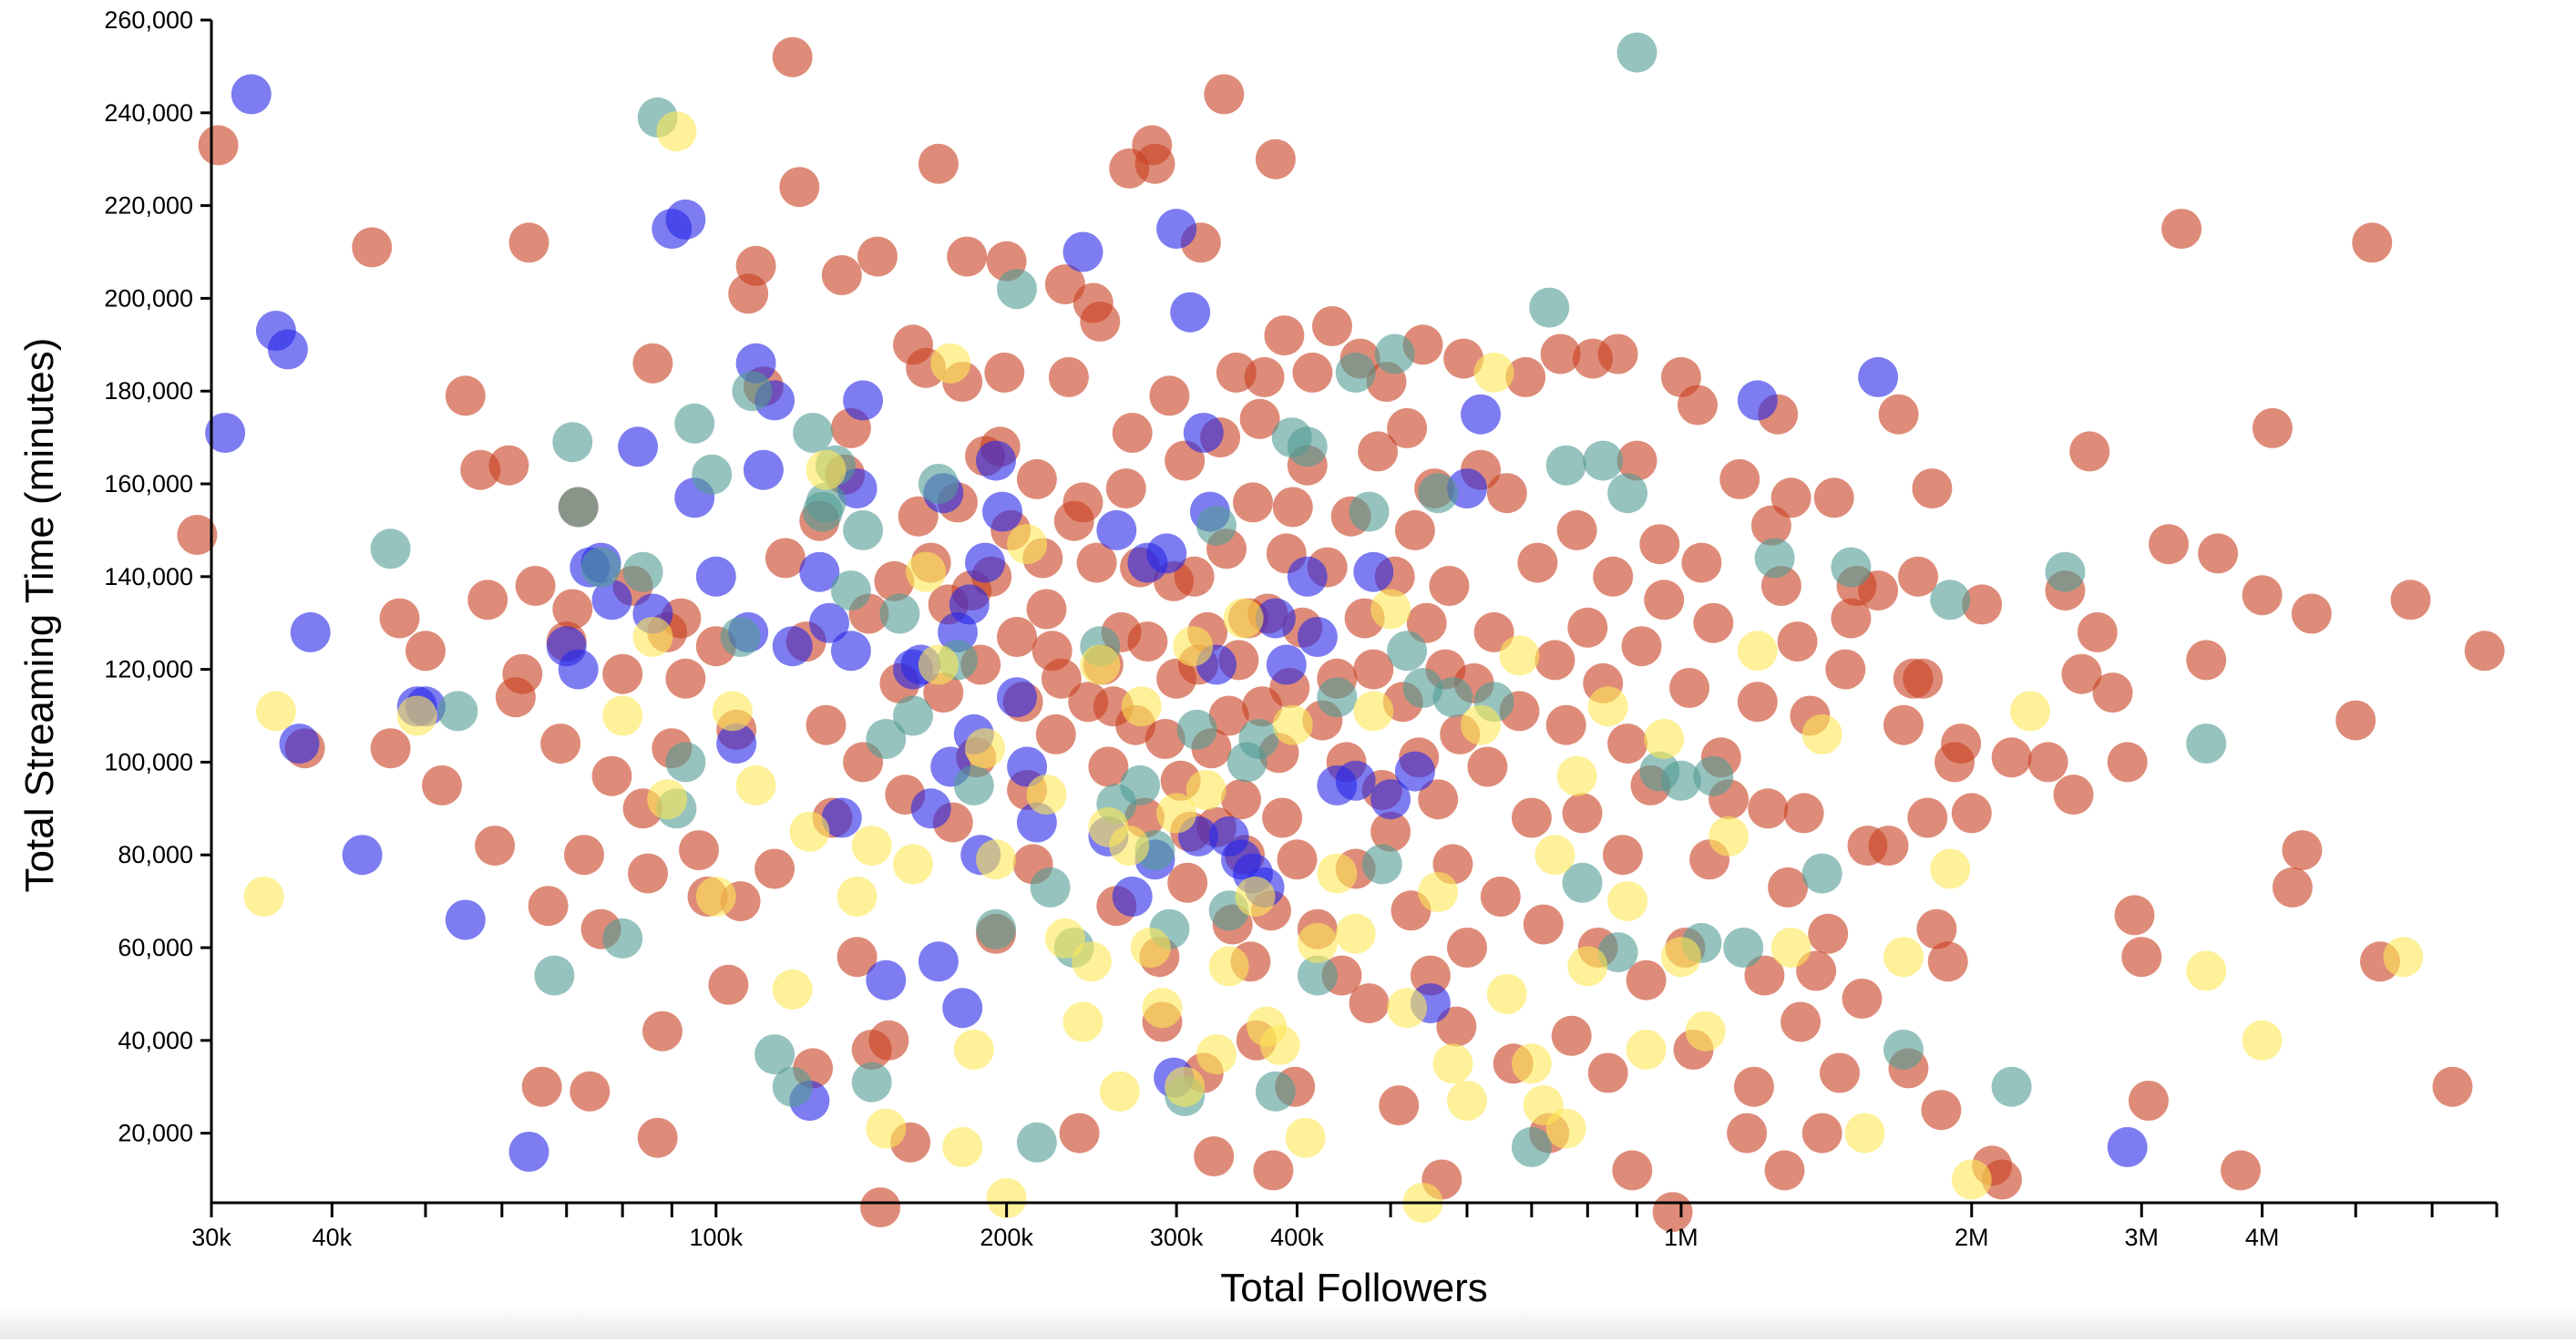  What do you see at coordinates (149, 484) in the screenshot?
I see `y-tick-label: 160,000` at bounding box center [149, 484].